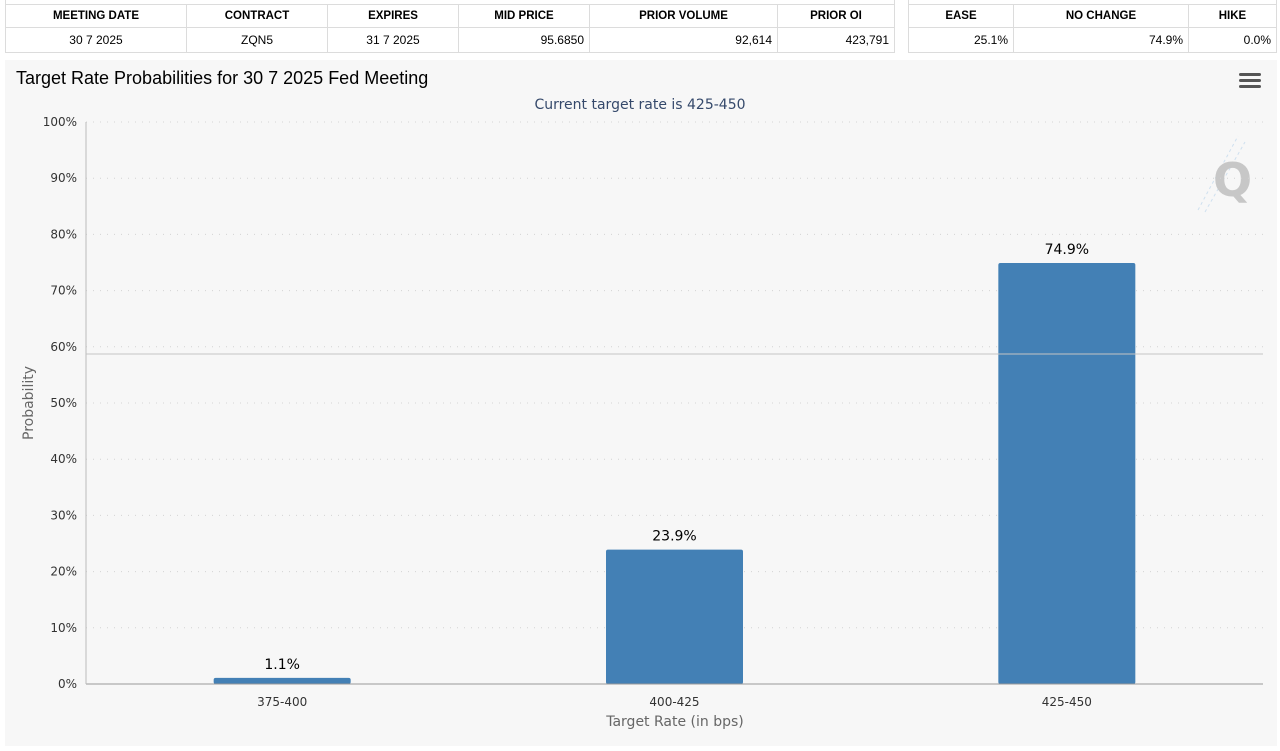  I want to click on y-tick-label: 90%, so click(63, 178).